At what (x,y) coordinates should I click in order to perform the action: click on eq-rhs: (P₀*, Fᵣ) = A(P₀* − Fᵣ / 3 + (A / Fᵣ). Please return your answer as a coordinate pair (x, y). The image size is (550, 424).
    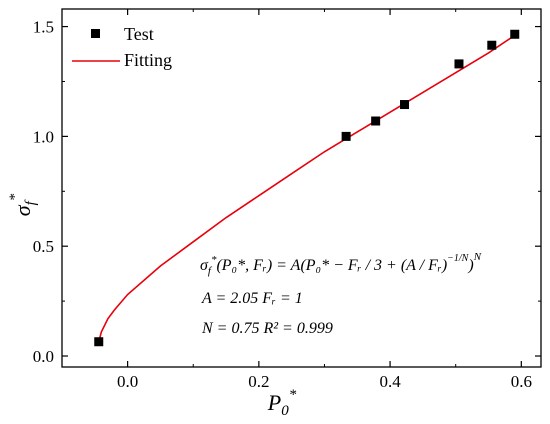
    Looking at the image, I should click on (331, 265).